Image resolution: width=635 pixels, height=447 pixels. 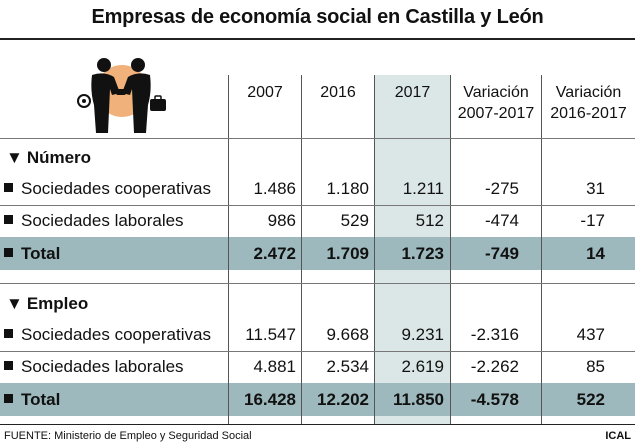 I want to click on table-cell: 4.881, so click(x=274, y=366).